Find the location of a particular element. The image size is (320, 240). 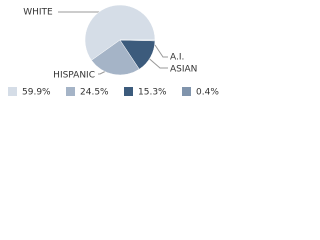

legend-label: 15.3% is located at coordinates (152, 93).